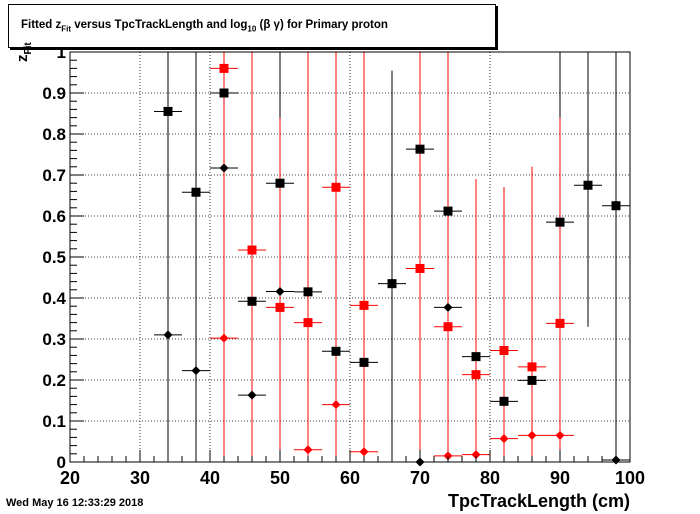  I want to click on x-tick-label: 40, so click(210, 478).